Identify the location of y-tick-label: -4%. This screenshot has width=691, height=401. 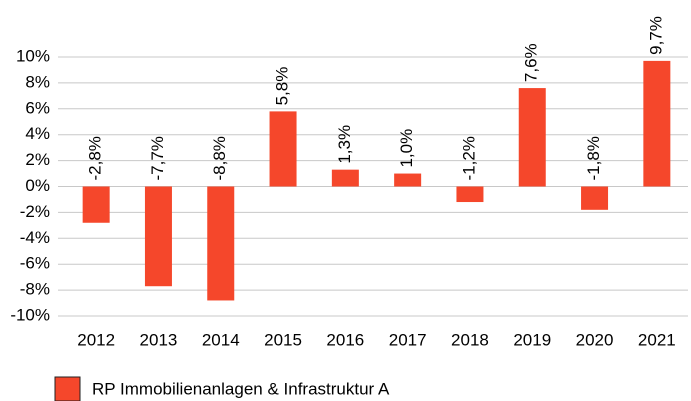
(35, 237).